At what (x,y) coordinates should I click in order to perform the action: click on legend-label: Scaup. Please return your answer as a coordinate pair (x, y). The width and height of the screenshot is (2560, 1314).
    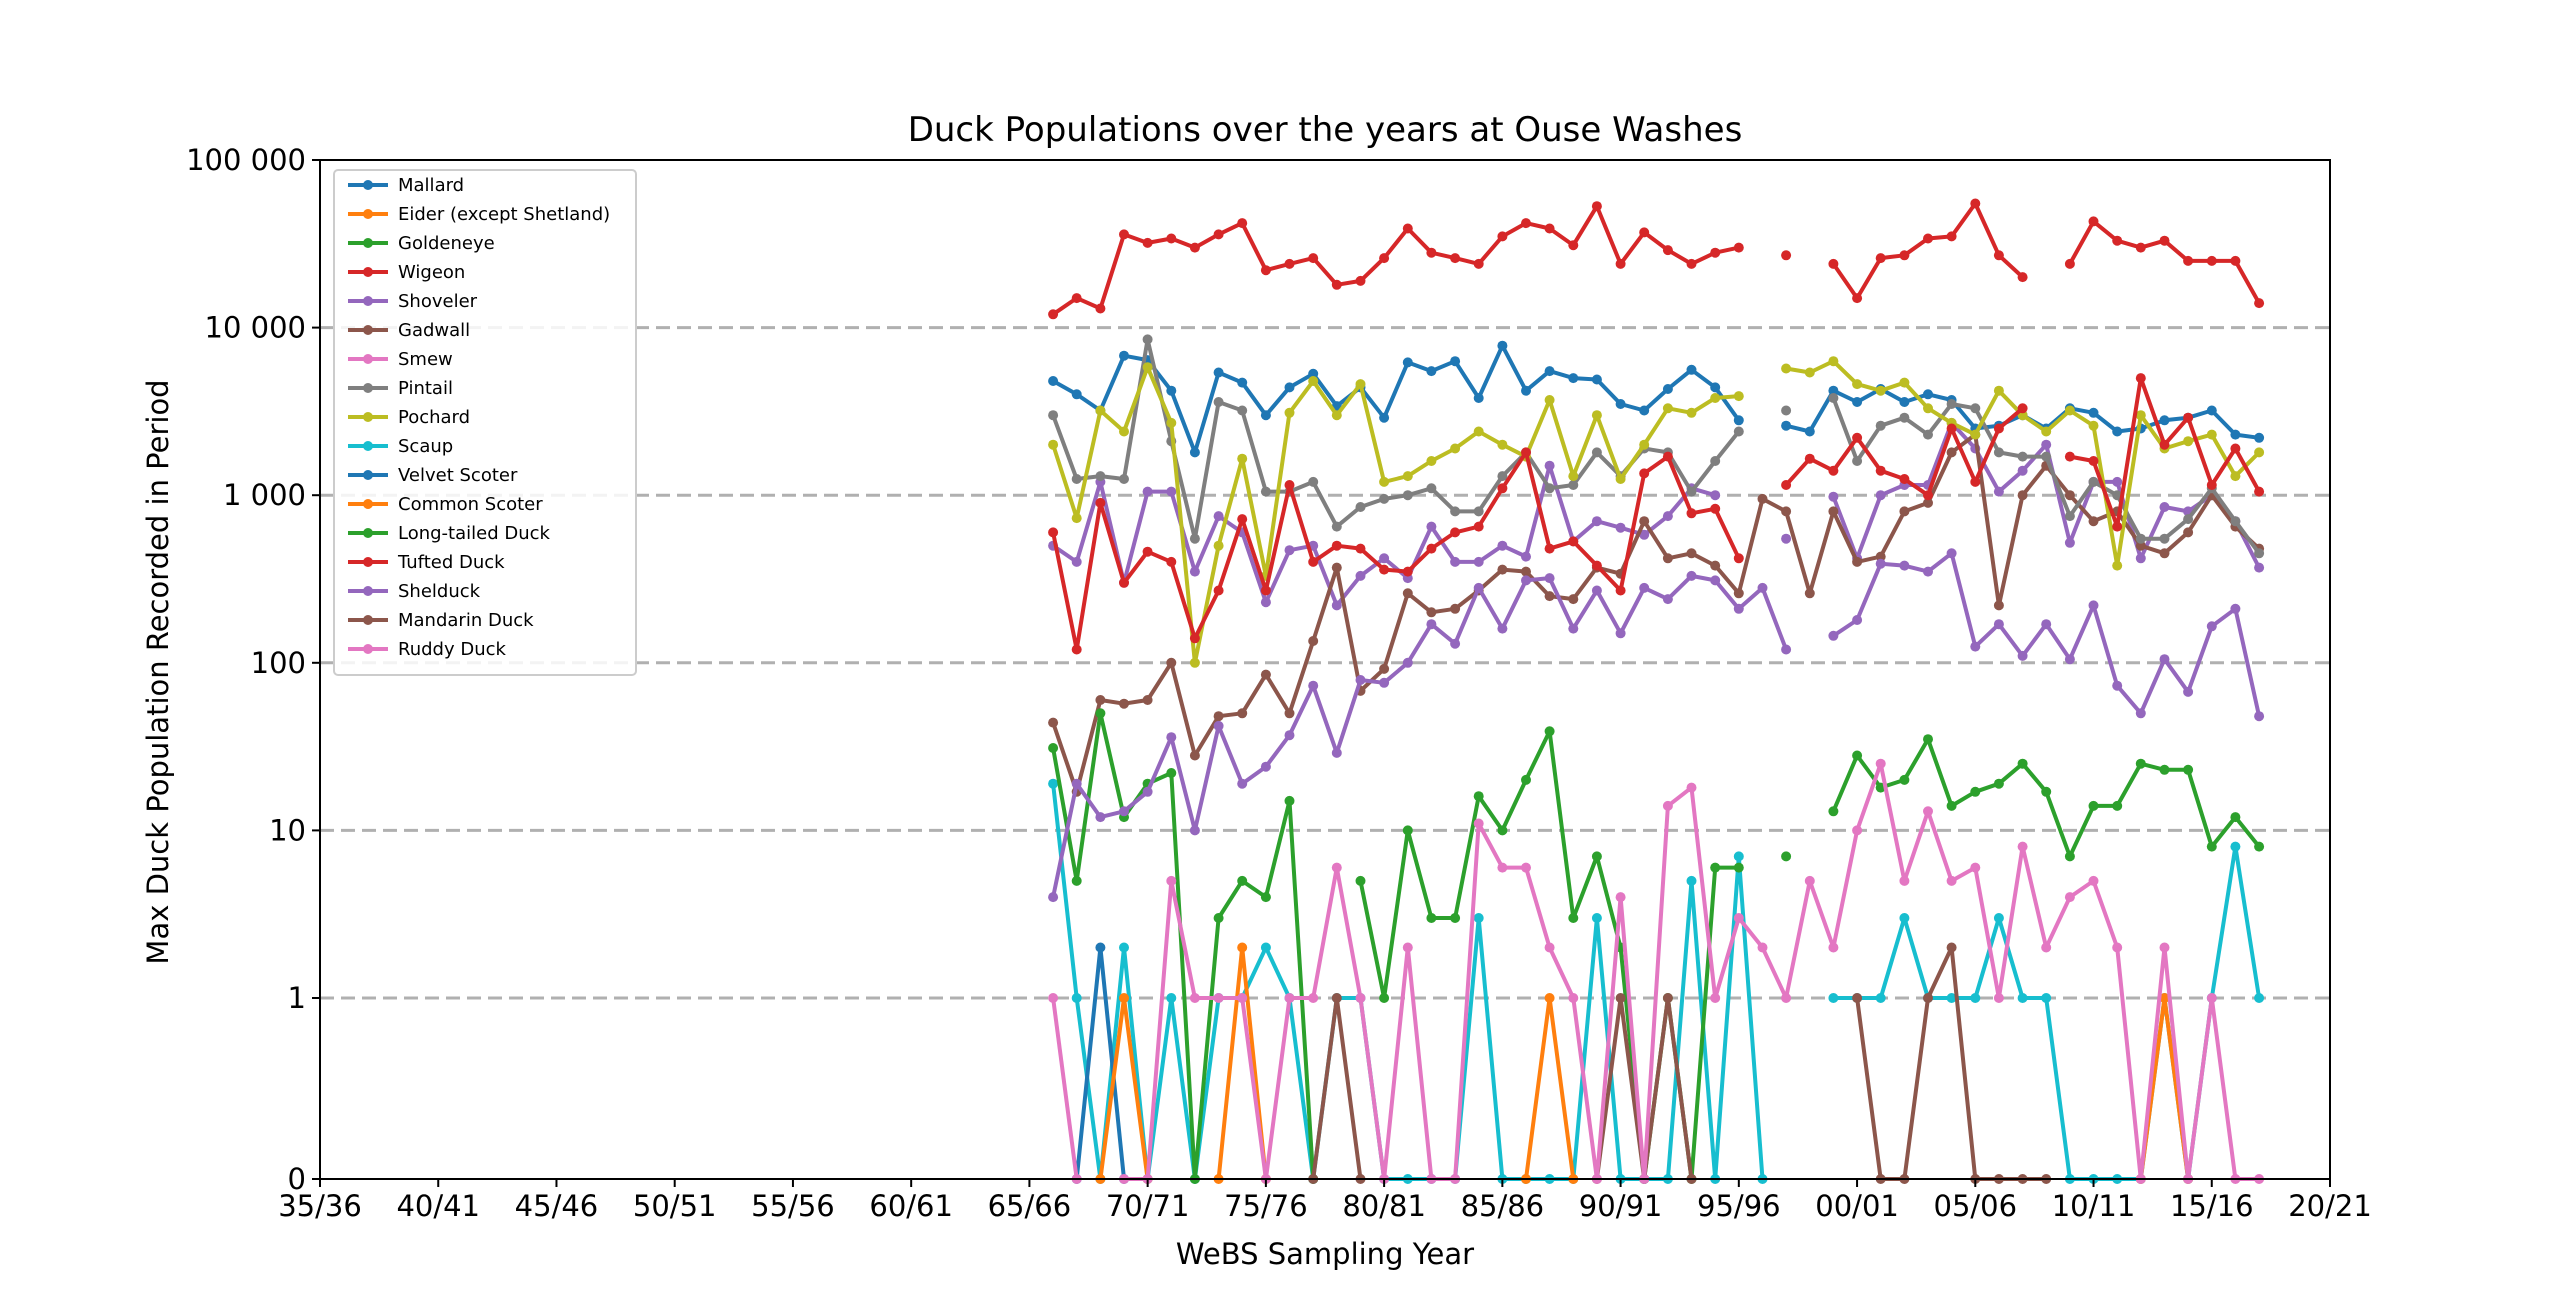
    Looking at the image, I should click on (425, 446).